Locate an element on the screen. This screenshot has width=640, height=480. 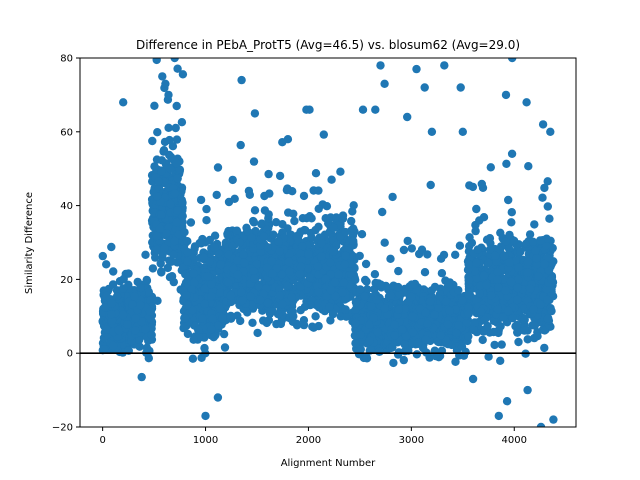
y-tick-label: 0 is located at coordinates (70, 354).